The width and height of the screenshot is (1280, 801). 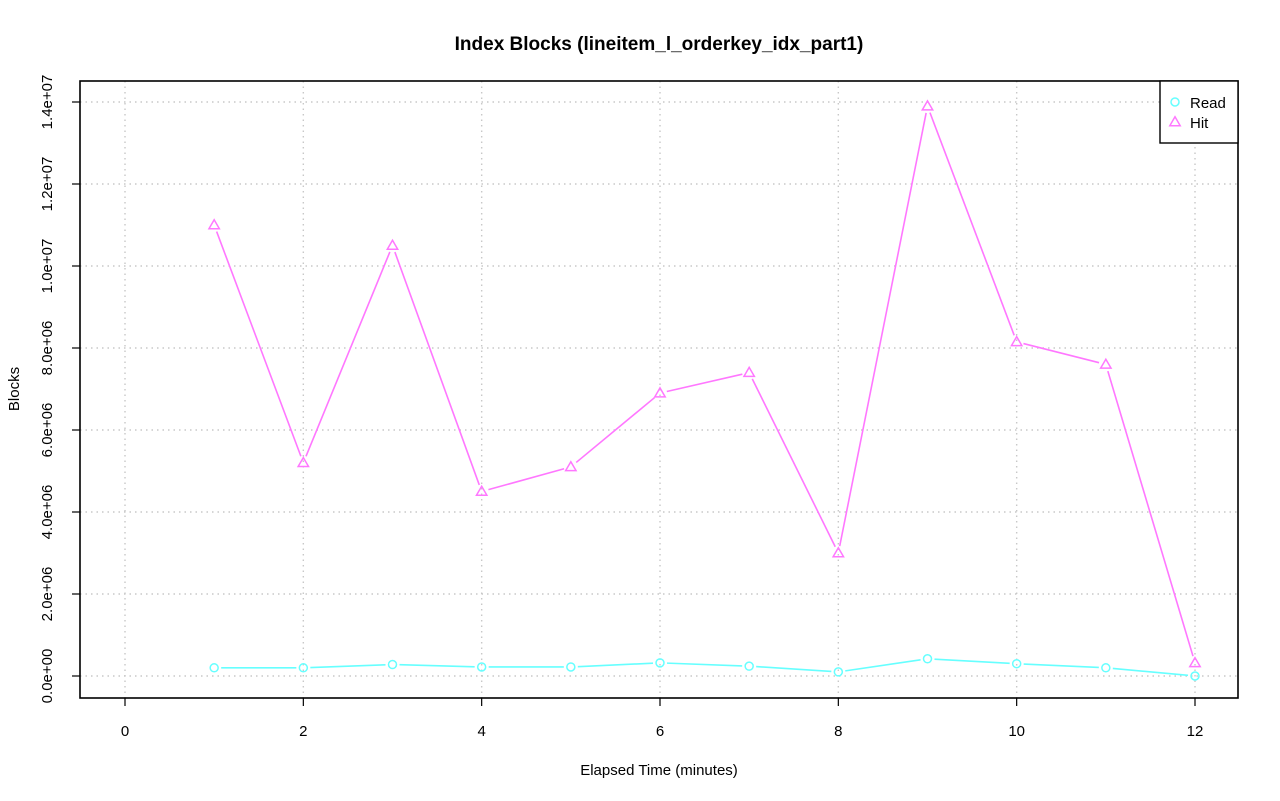 What do you see at coordinates (14, 389) in the screenshot?
I see `y-axis-label: Blocks` at bounding box center [14, 389].